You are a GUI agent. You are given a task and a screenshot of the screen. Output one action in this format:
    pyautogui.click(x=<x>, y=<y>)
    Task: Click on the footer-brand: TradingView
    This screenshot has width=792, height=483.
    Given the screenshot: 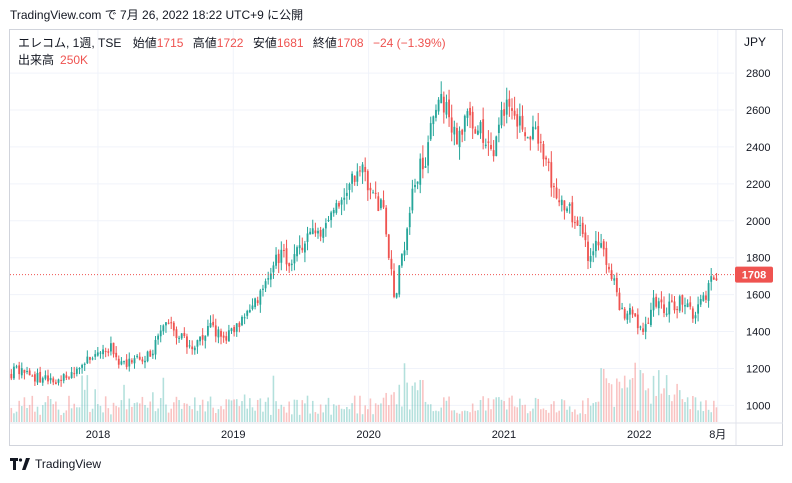 What is the action you would take?
    pyautogui.click(x=55, y=464)
    